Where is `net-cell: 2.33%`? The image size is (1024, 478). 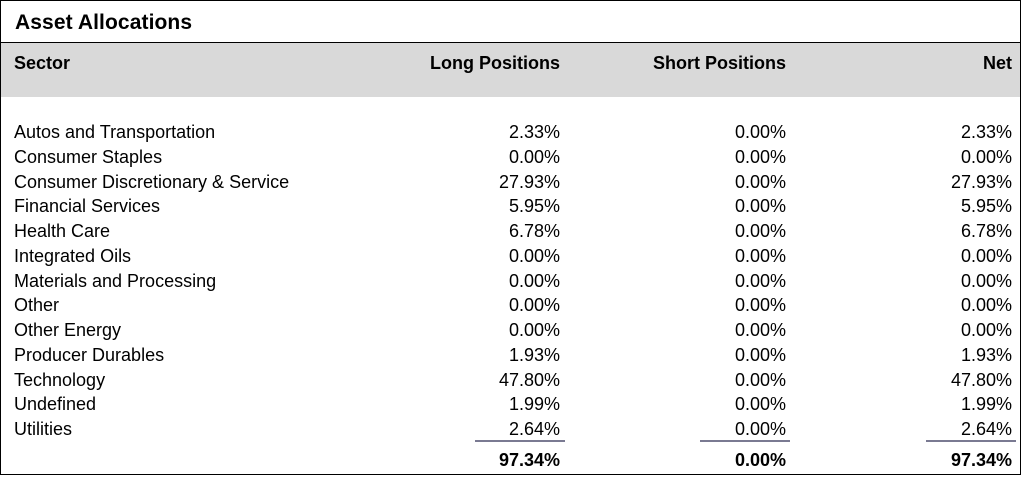
net-cell: 2.33% is located at coordinates (986, 132).